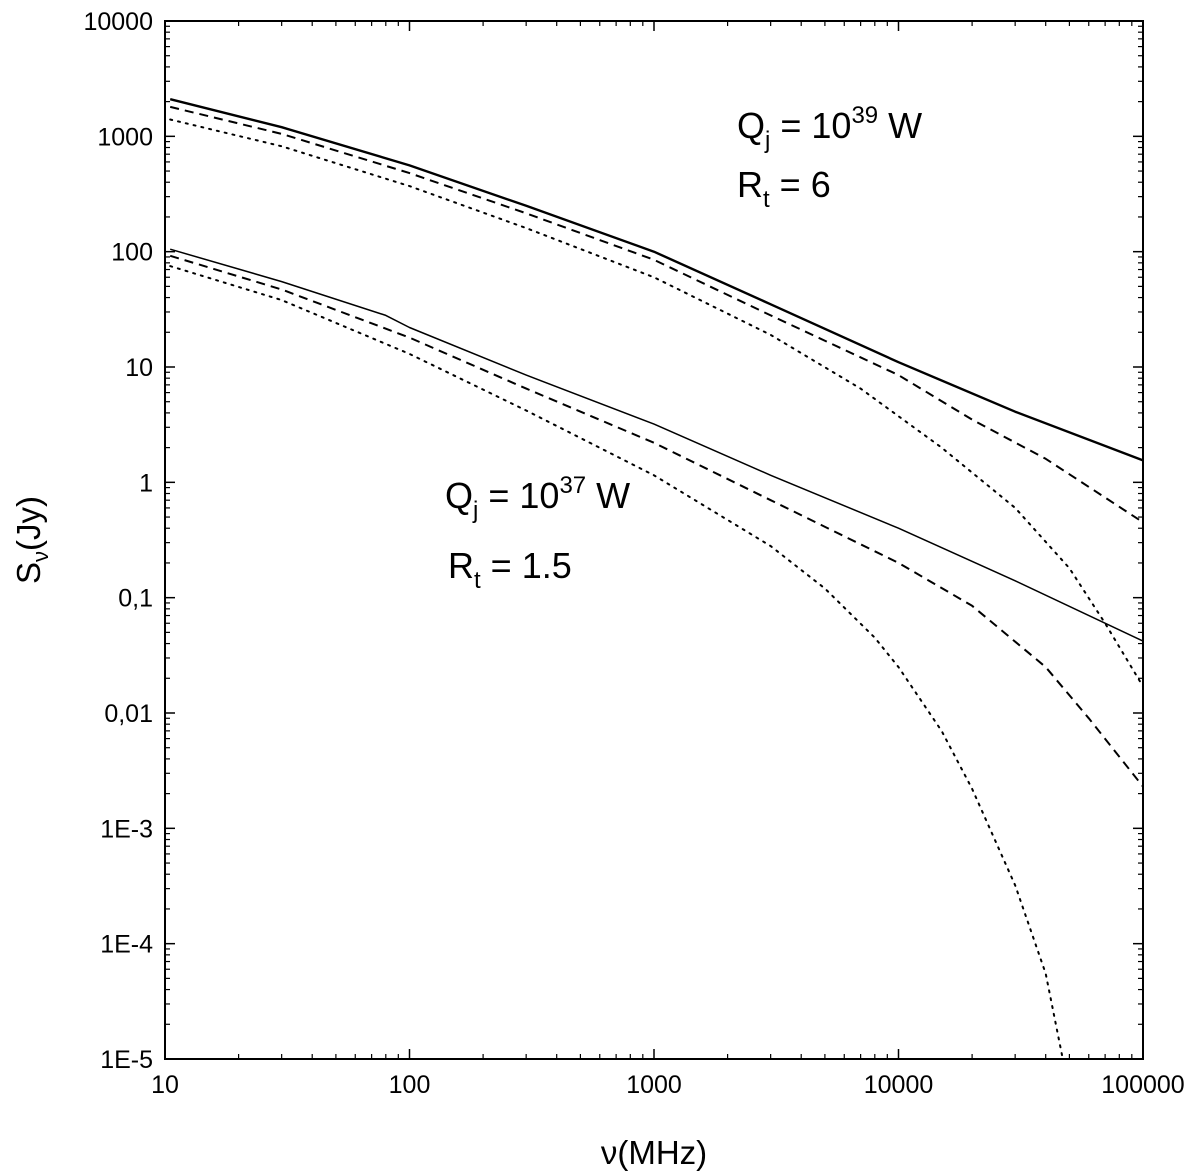 The height and width of the screenshot is (1176, 1200). What do you see at coordinates (165, 1085) in the screenshot?
I see `x-tick-label: 10` at bounding box center [165, 1085].